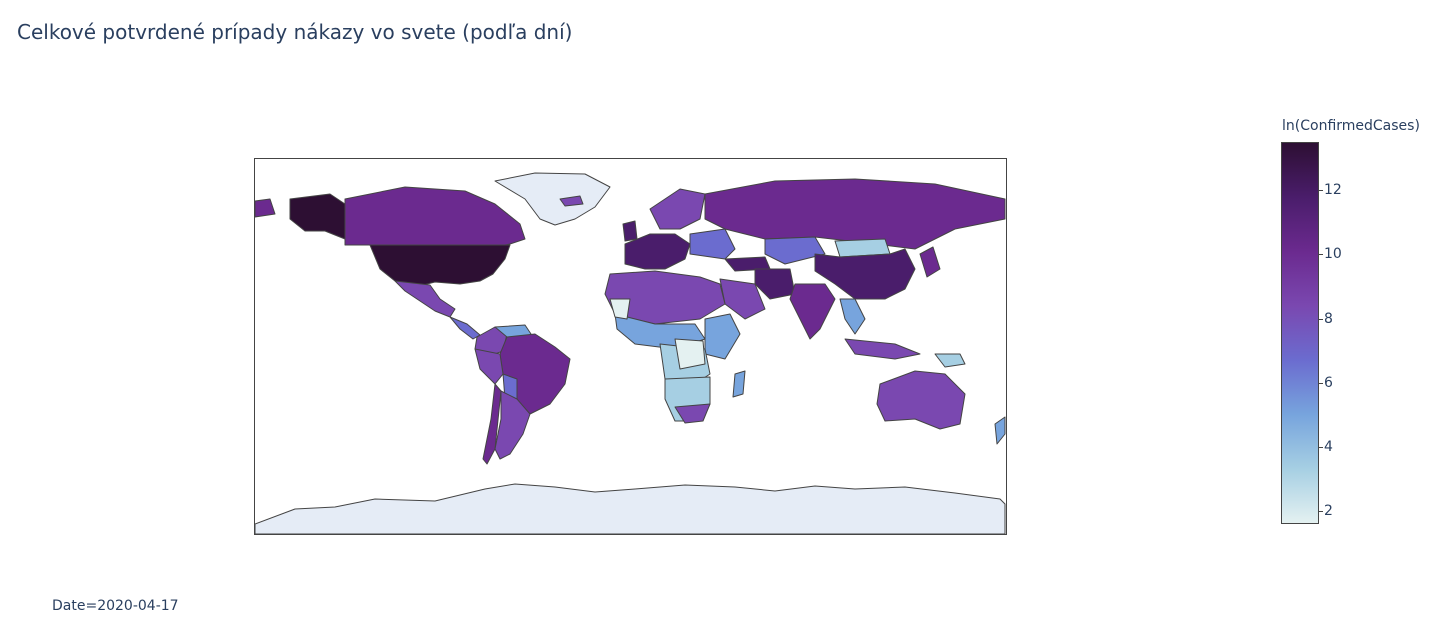  Describe the element at coordinates (930, 262) in the screenshot. I see `japan` at that location.